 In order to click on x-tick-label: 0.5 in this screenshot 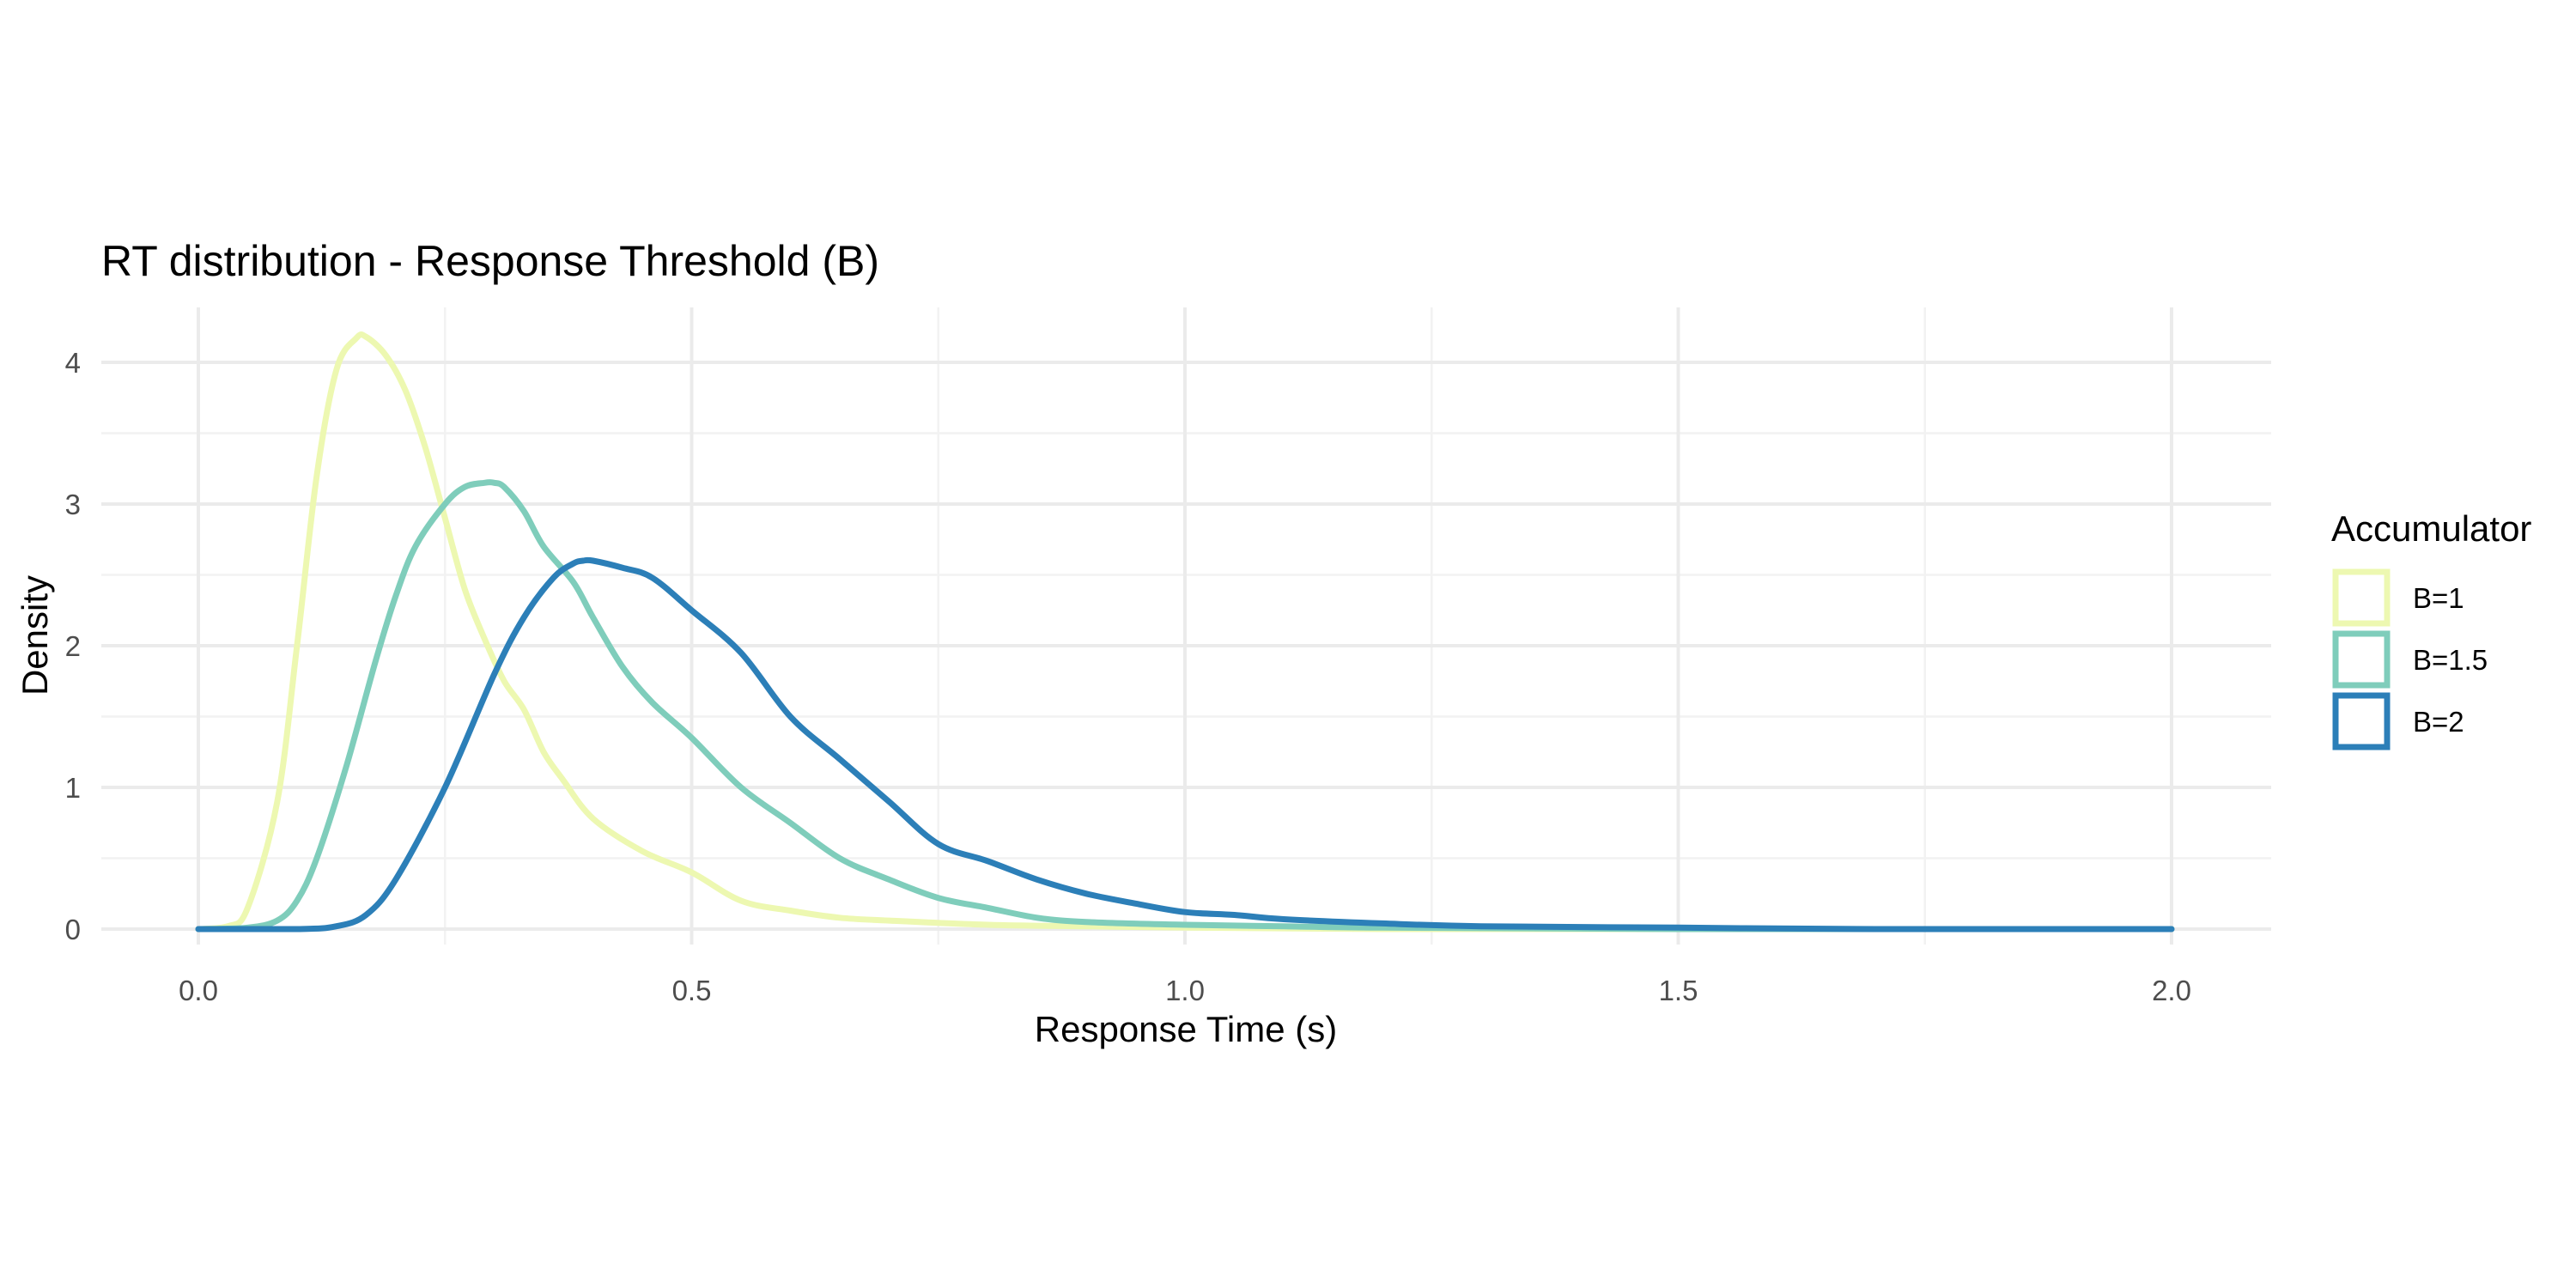, I will do `click(692, 991)`.